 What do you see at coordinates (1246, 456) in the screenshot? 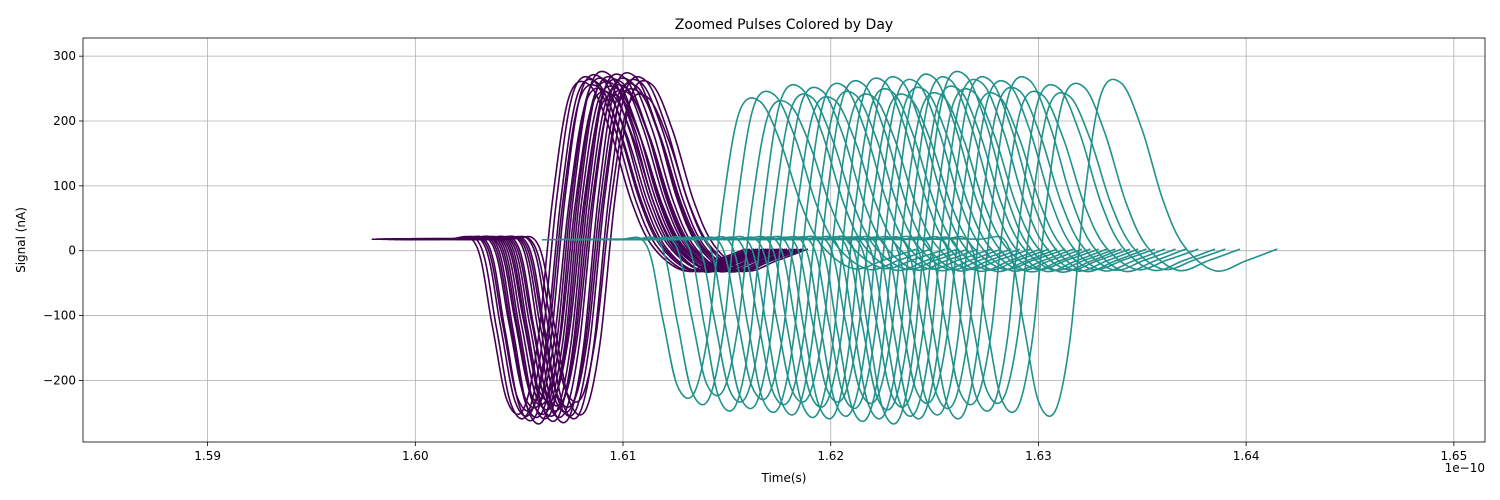
I see `x-tick-label: 1.64` at bounding box center [1246, 456].